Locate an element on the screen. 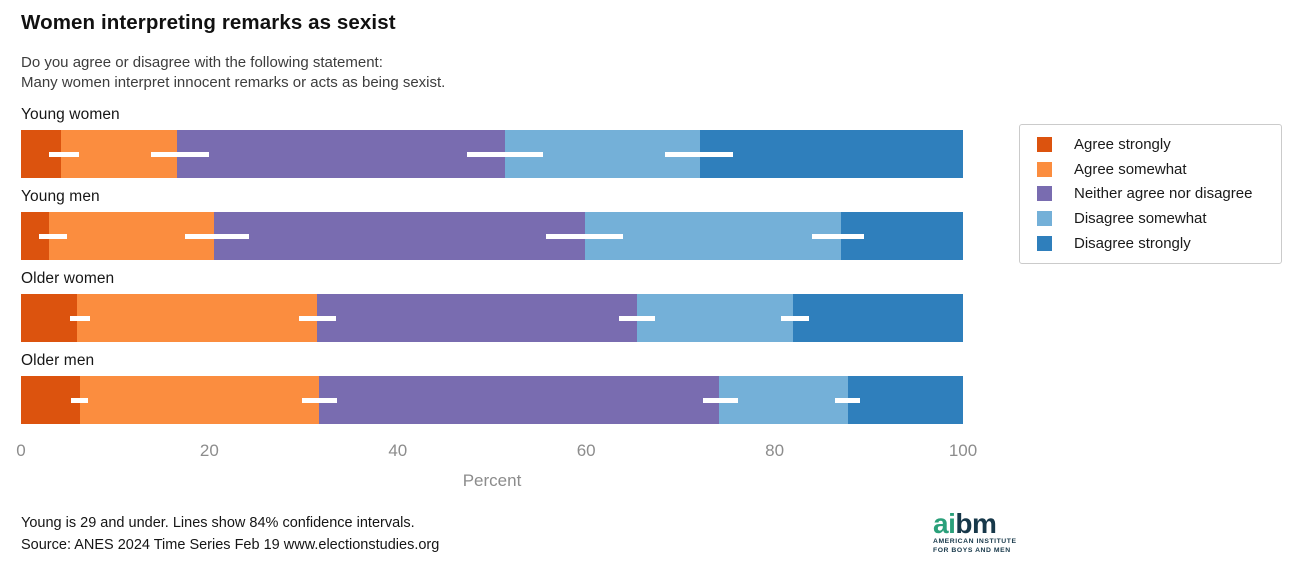  logo-brand-bm: bm is located at coordinates (976, 523).